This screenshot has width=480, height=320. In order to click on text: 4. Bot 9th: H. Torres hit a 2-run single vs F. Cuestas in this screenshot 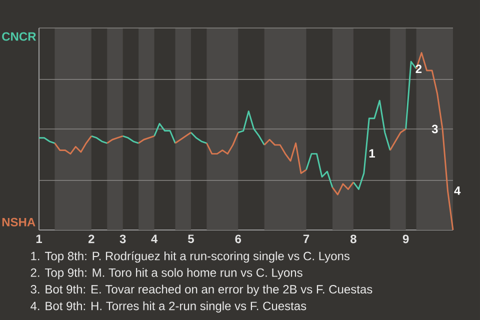, I will do `click(168, 307)`.